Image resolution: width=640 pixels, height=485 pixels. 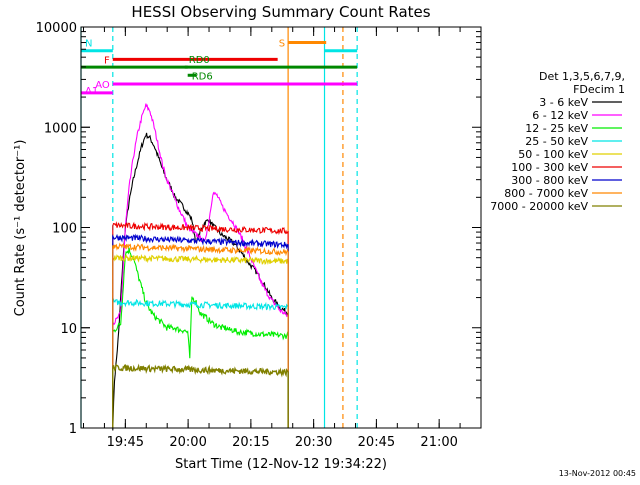 What do you see at coordinates (250, 442) in the screenshot?
I see `x-tick-label: 20:15` at bounding box center [250, 442].